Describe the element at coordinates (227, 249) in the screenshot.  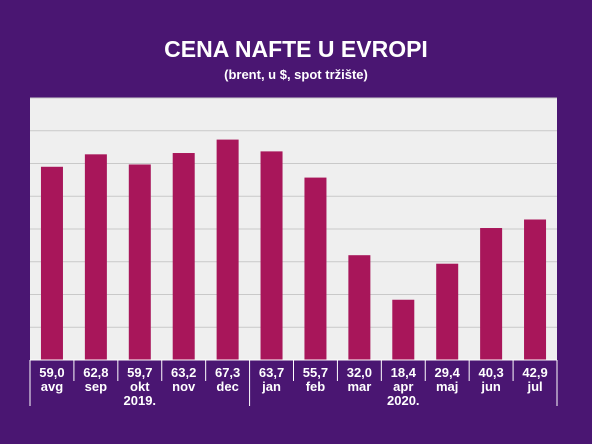
I see `bar-dec` at that location.